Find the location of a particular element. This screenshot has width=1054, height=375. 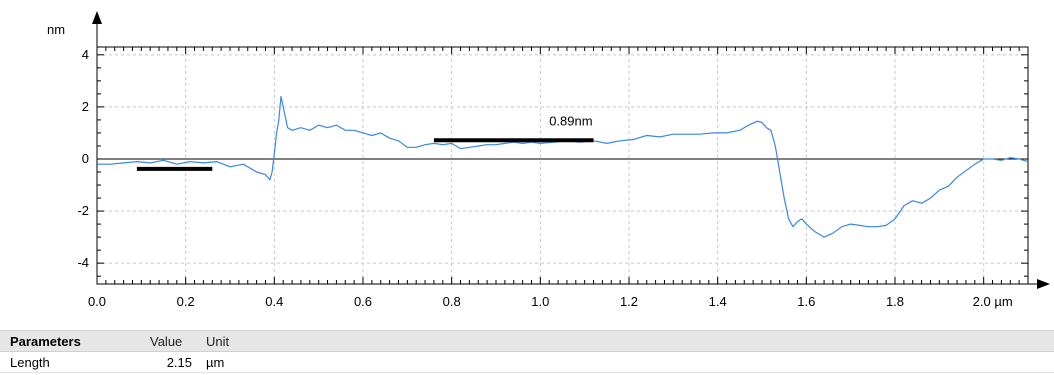

y-tick-label: -4 is located at coordinates (83, 262).